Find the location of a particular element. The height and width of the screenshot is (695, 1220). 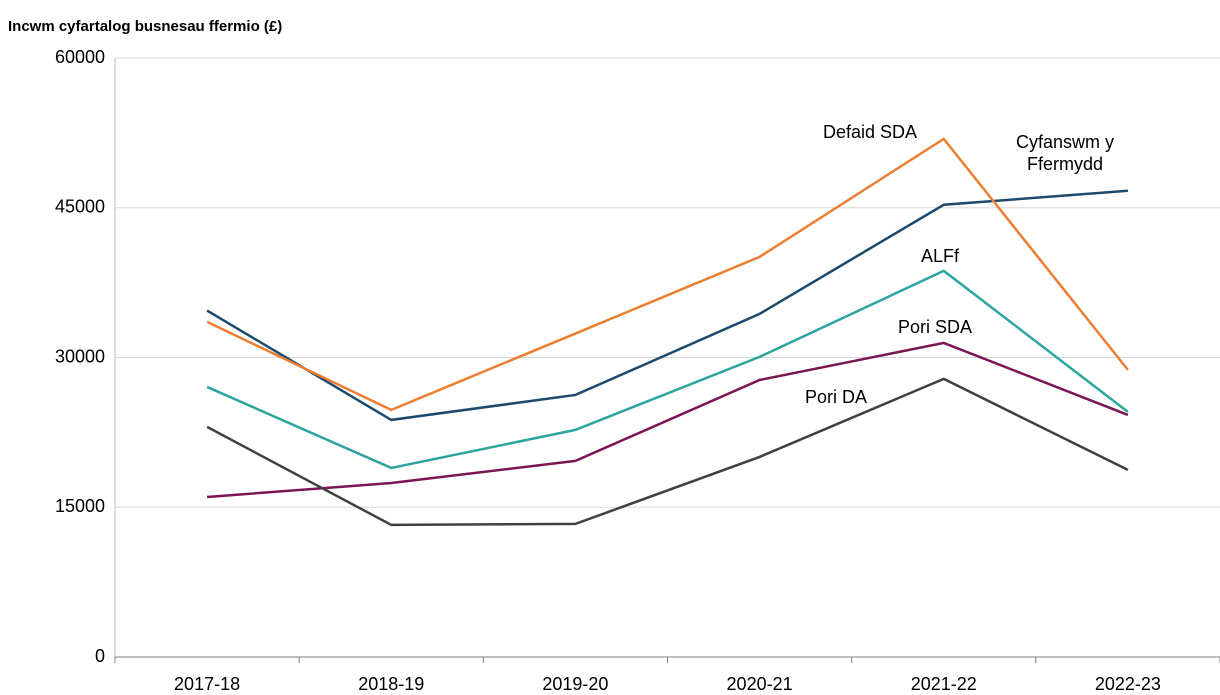

series-label: ALFf is located at coordinates (940, 256).